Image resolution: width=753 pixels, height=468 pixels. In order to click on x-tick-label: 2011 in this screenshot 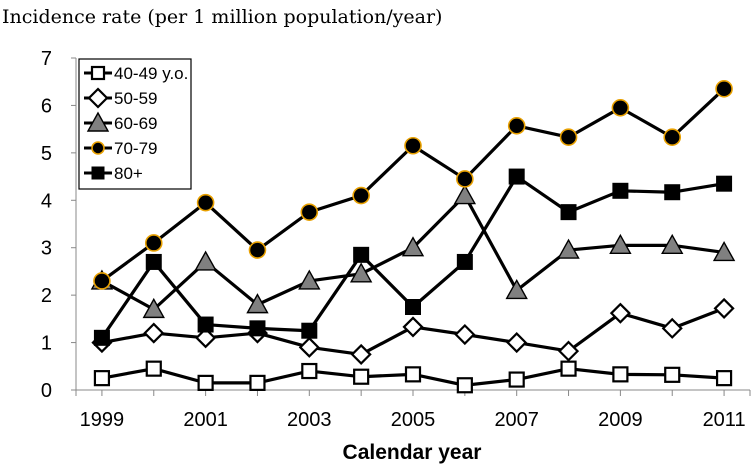, I will do `click(724, 420)`.